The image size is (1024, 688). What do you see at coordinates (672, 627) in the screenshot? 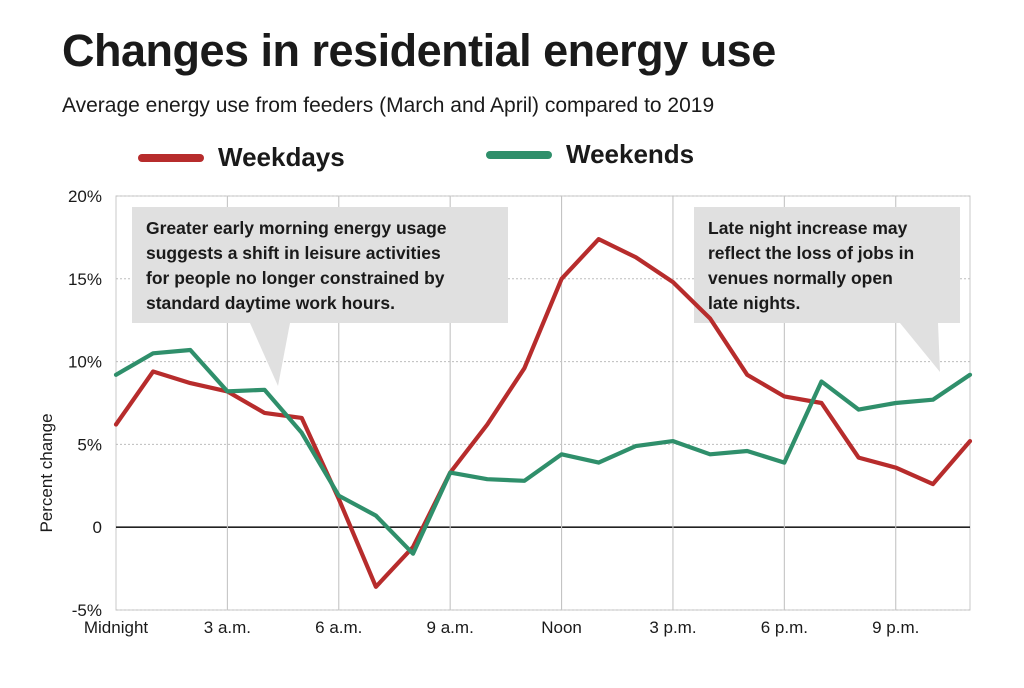
I see `x-tick-label: 3 p.m.` at bounding box center [672, 627].